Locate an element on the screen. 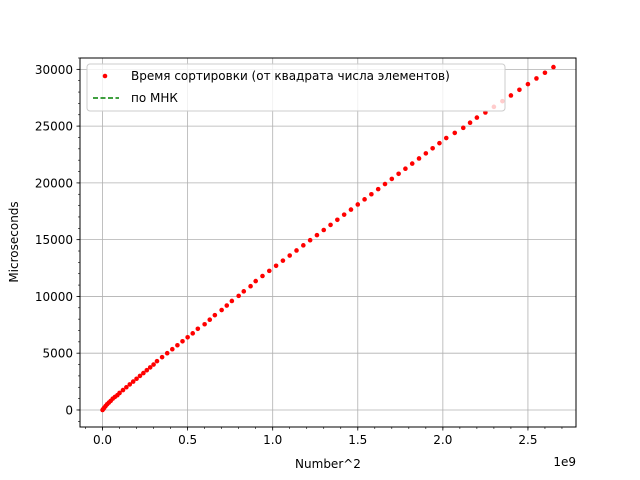 The height and width of the screenshot is (480, 640). y-axis-label: Microseconds is located at coordinates (14, 241).